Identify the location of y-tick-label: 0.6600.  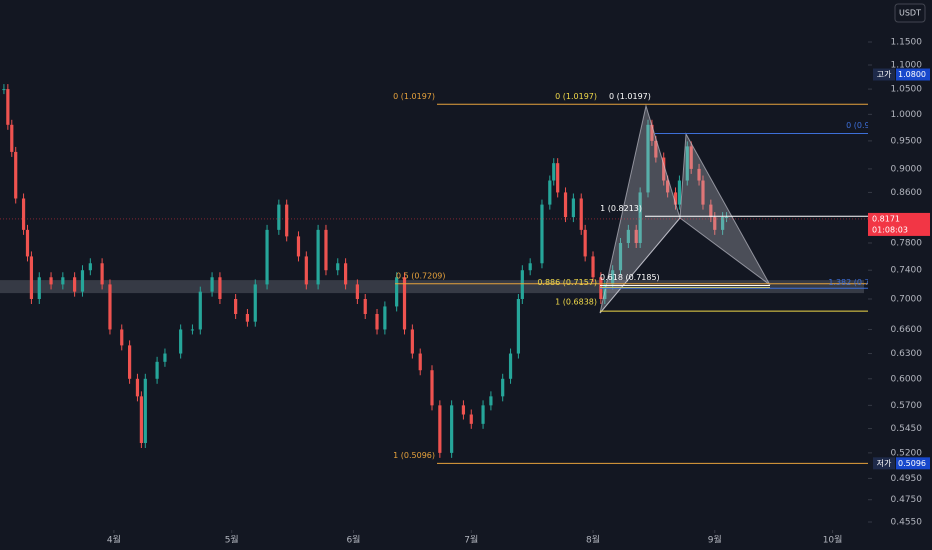
(907, 330).